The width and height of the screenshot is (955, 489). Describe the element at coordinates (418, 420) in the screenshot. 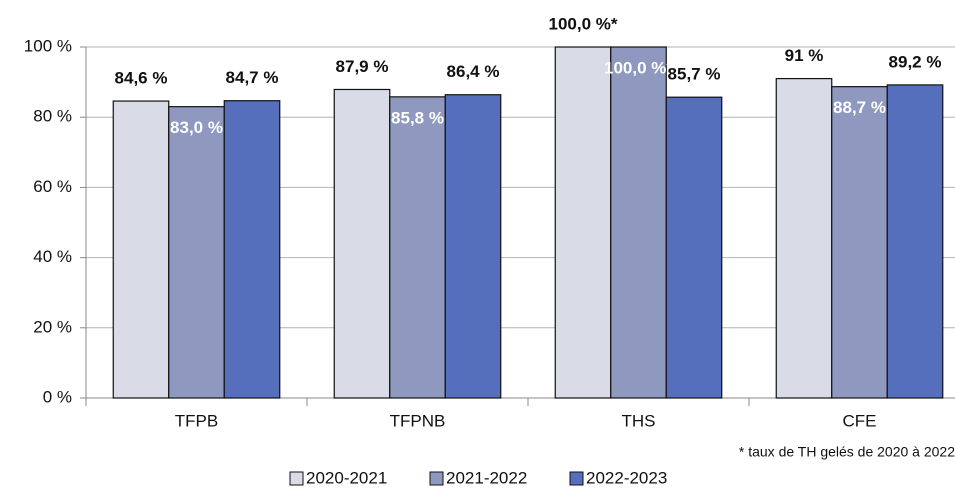

I see `x-tick-label: TFPNB` at that location.